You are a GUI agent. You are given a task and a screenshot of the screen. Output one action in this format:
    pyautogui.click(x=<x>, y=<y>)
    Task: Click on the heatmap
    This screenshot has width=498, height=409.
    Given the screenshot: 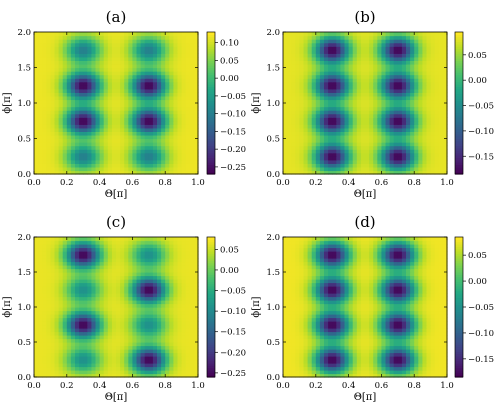 What is the action you would take?
    pyautogui.click(x=116, y=307)
    